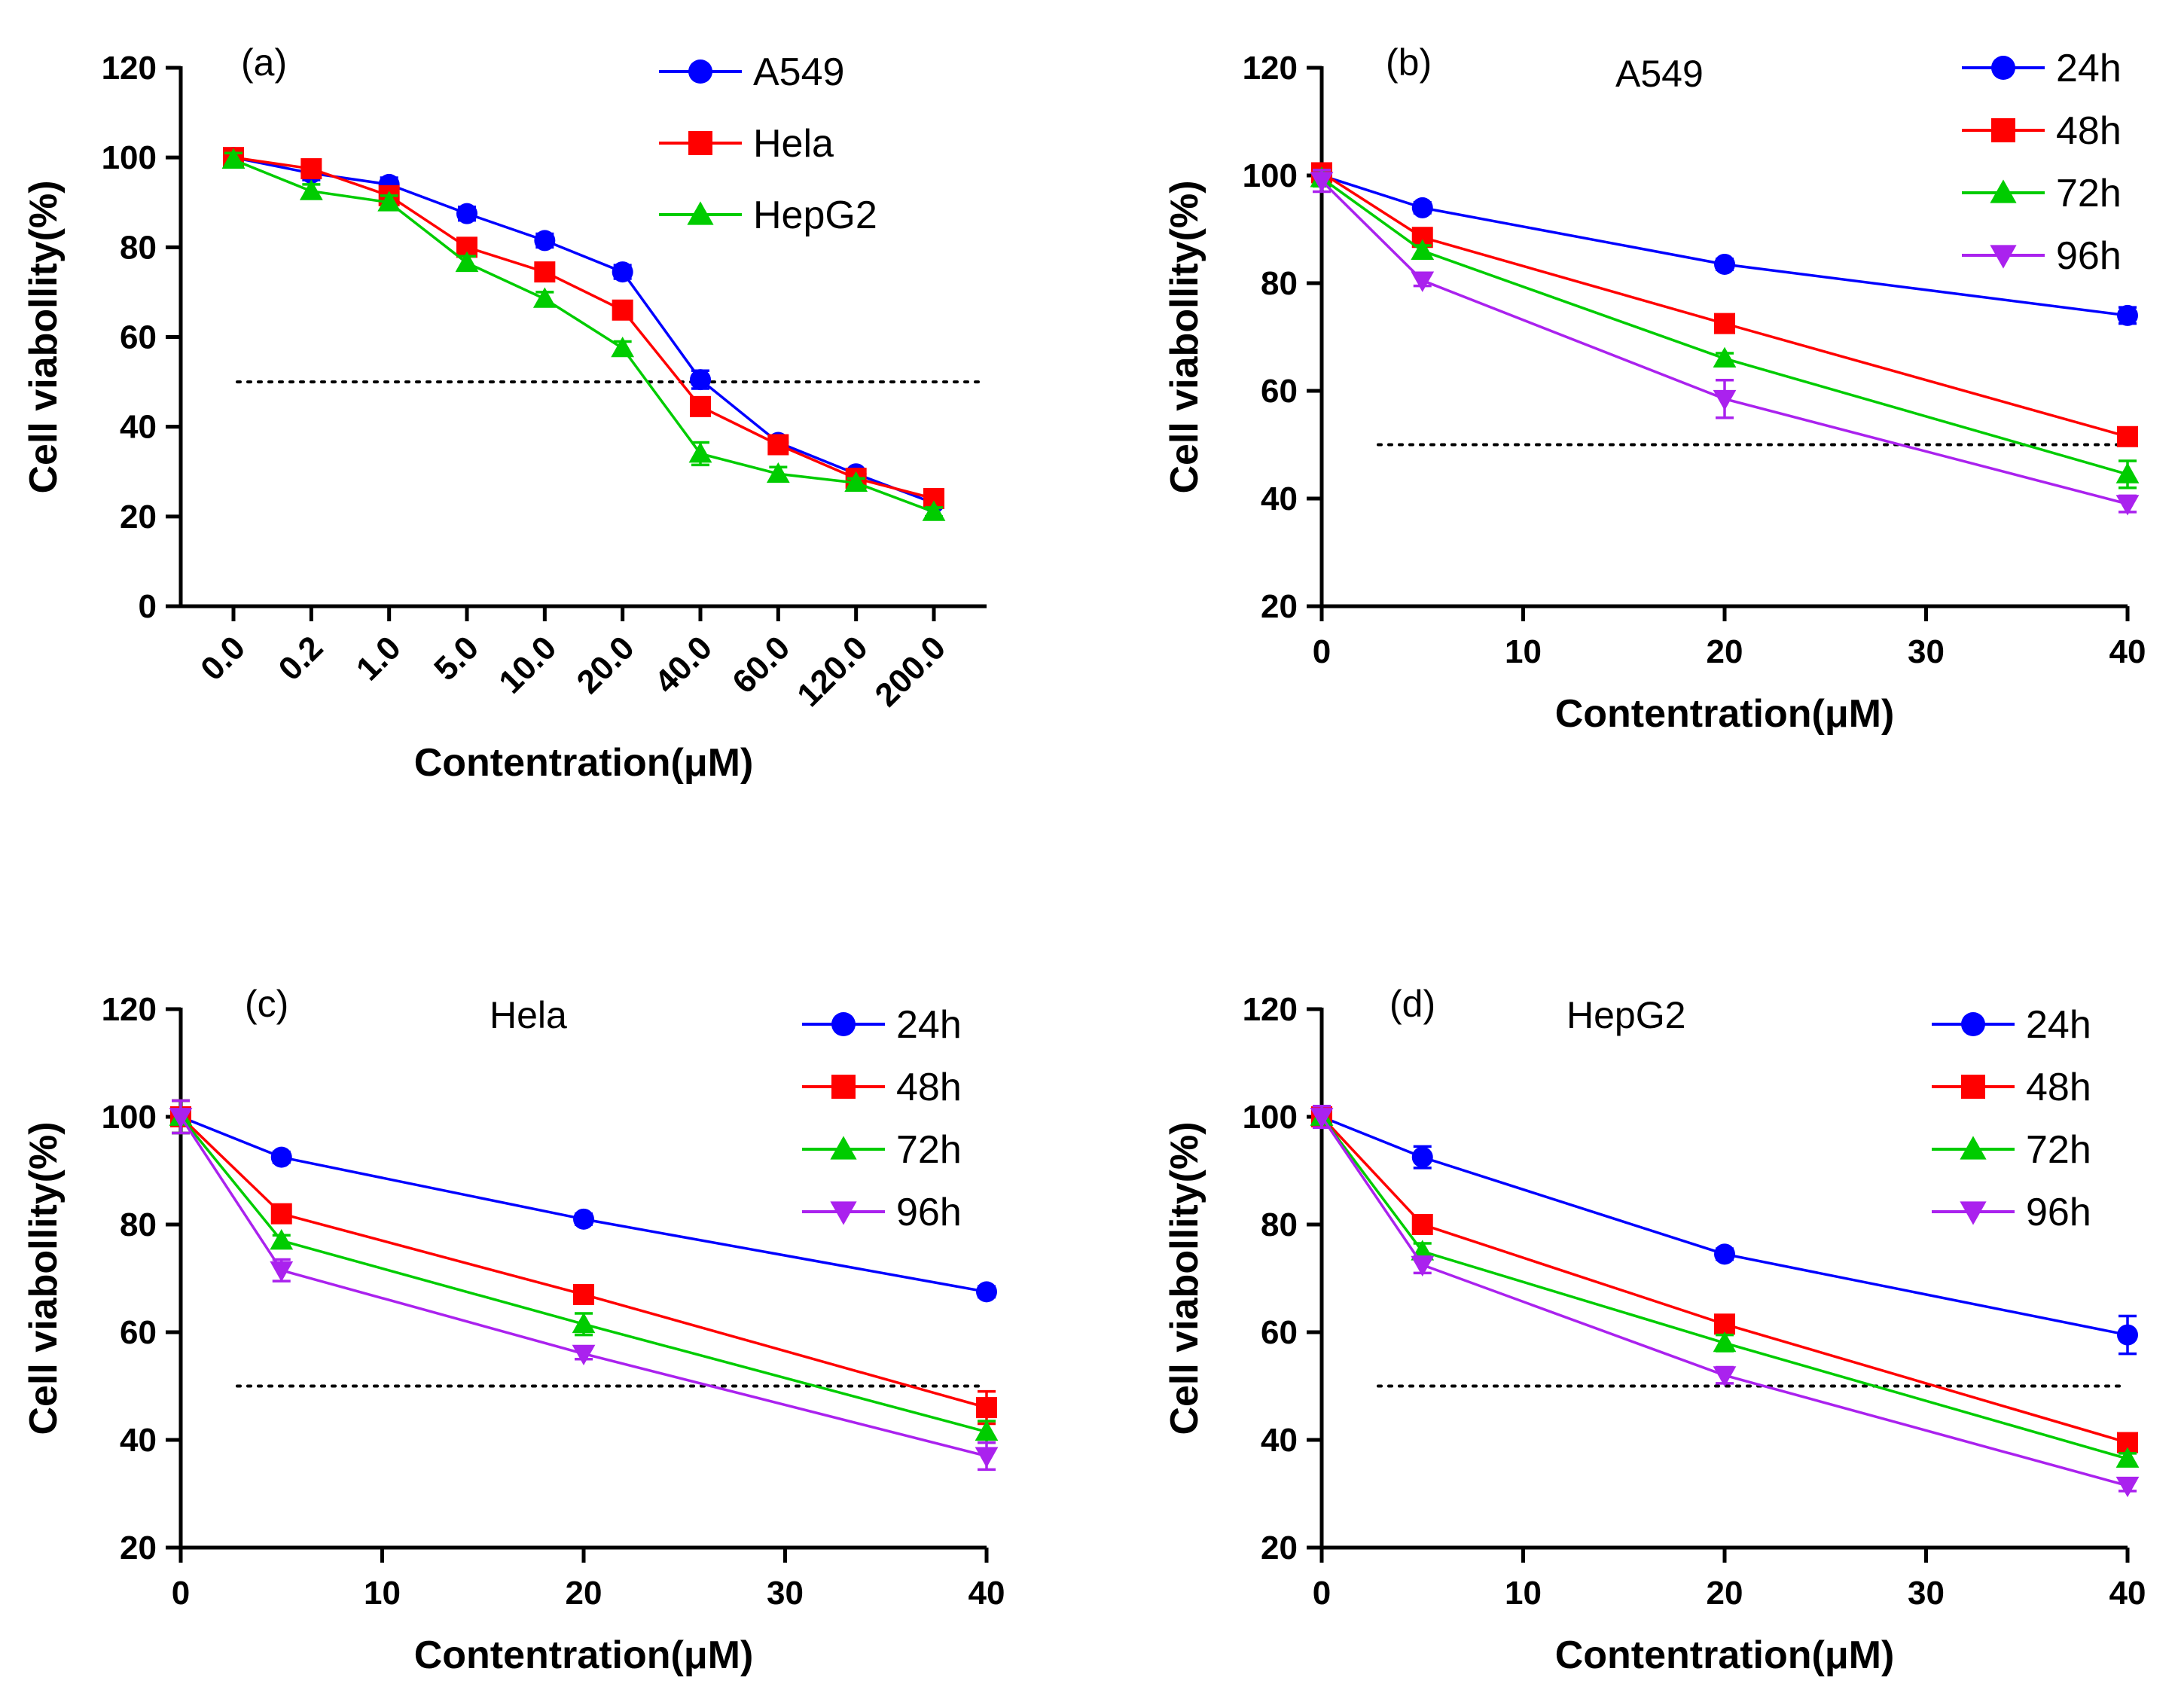 Image resolution: width=2178 pixels, height=1708 pixels. I want to click on panel-title: Hela, so click(528, 1015).